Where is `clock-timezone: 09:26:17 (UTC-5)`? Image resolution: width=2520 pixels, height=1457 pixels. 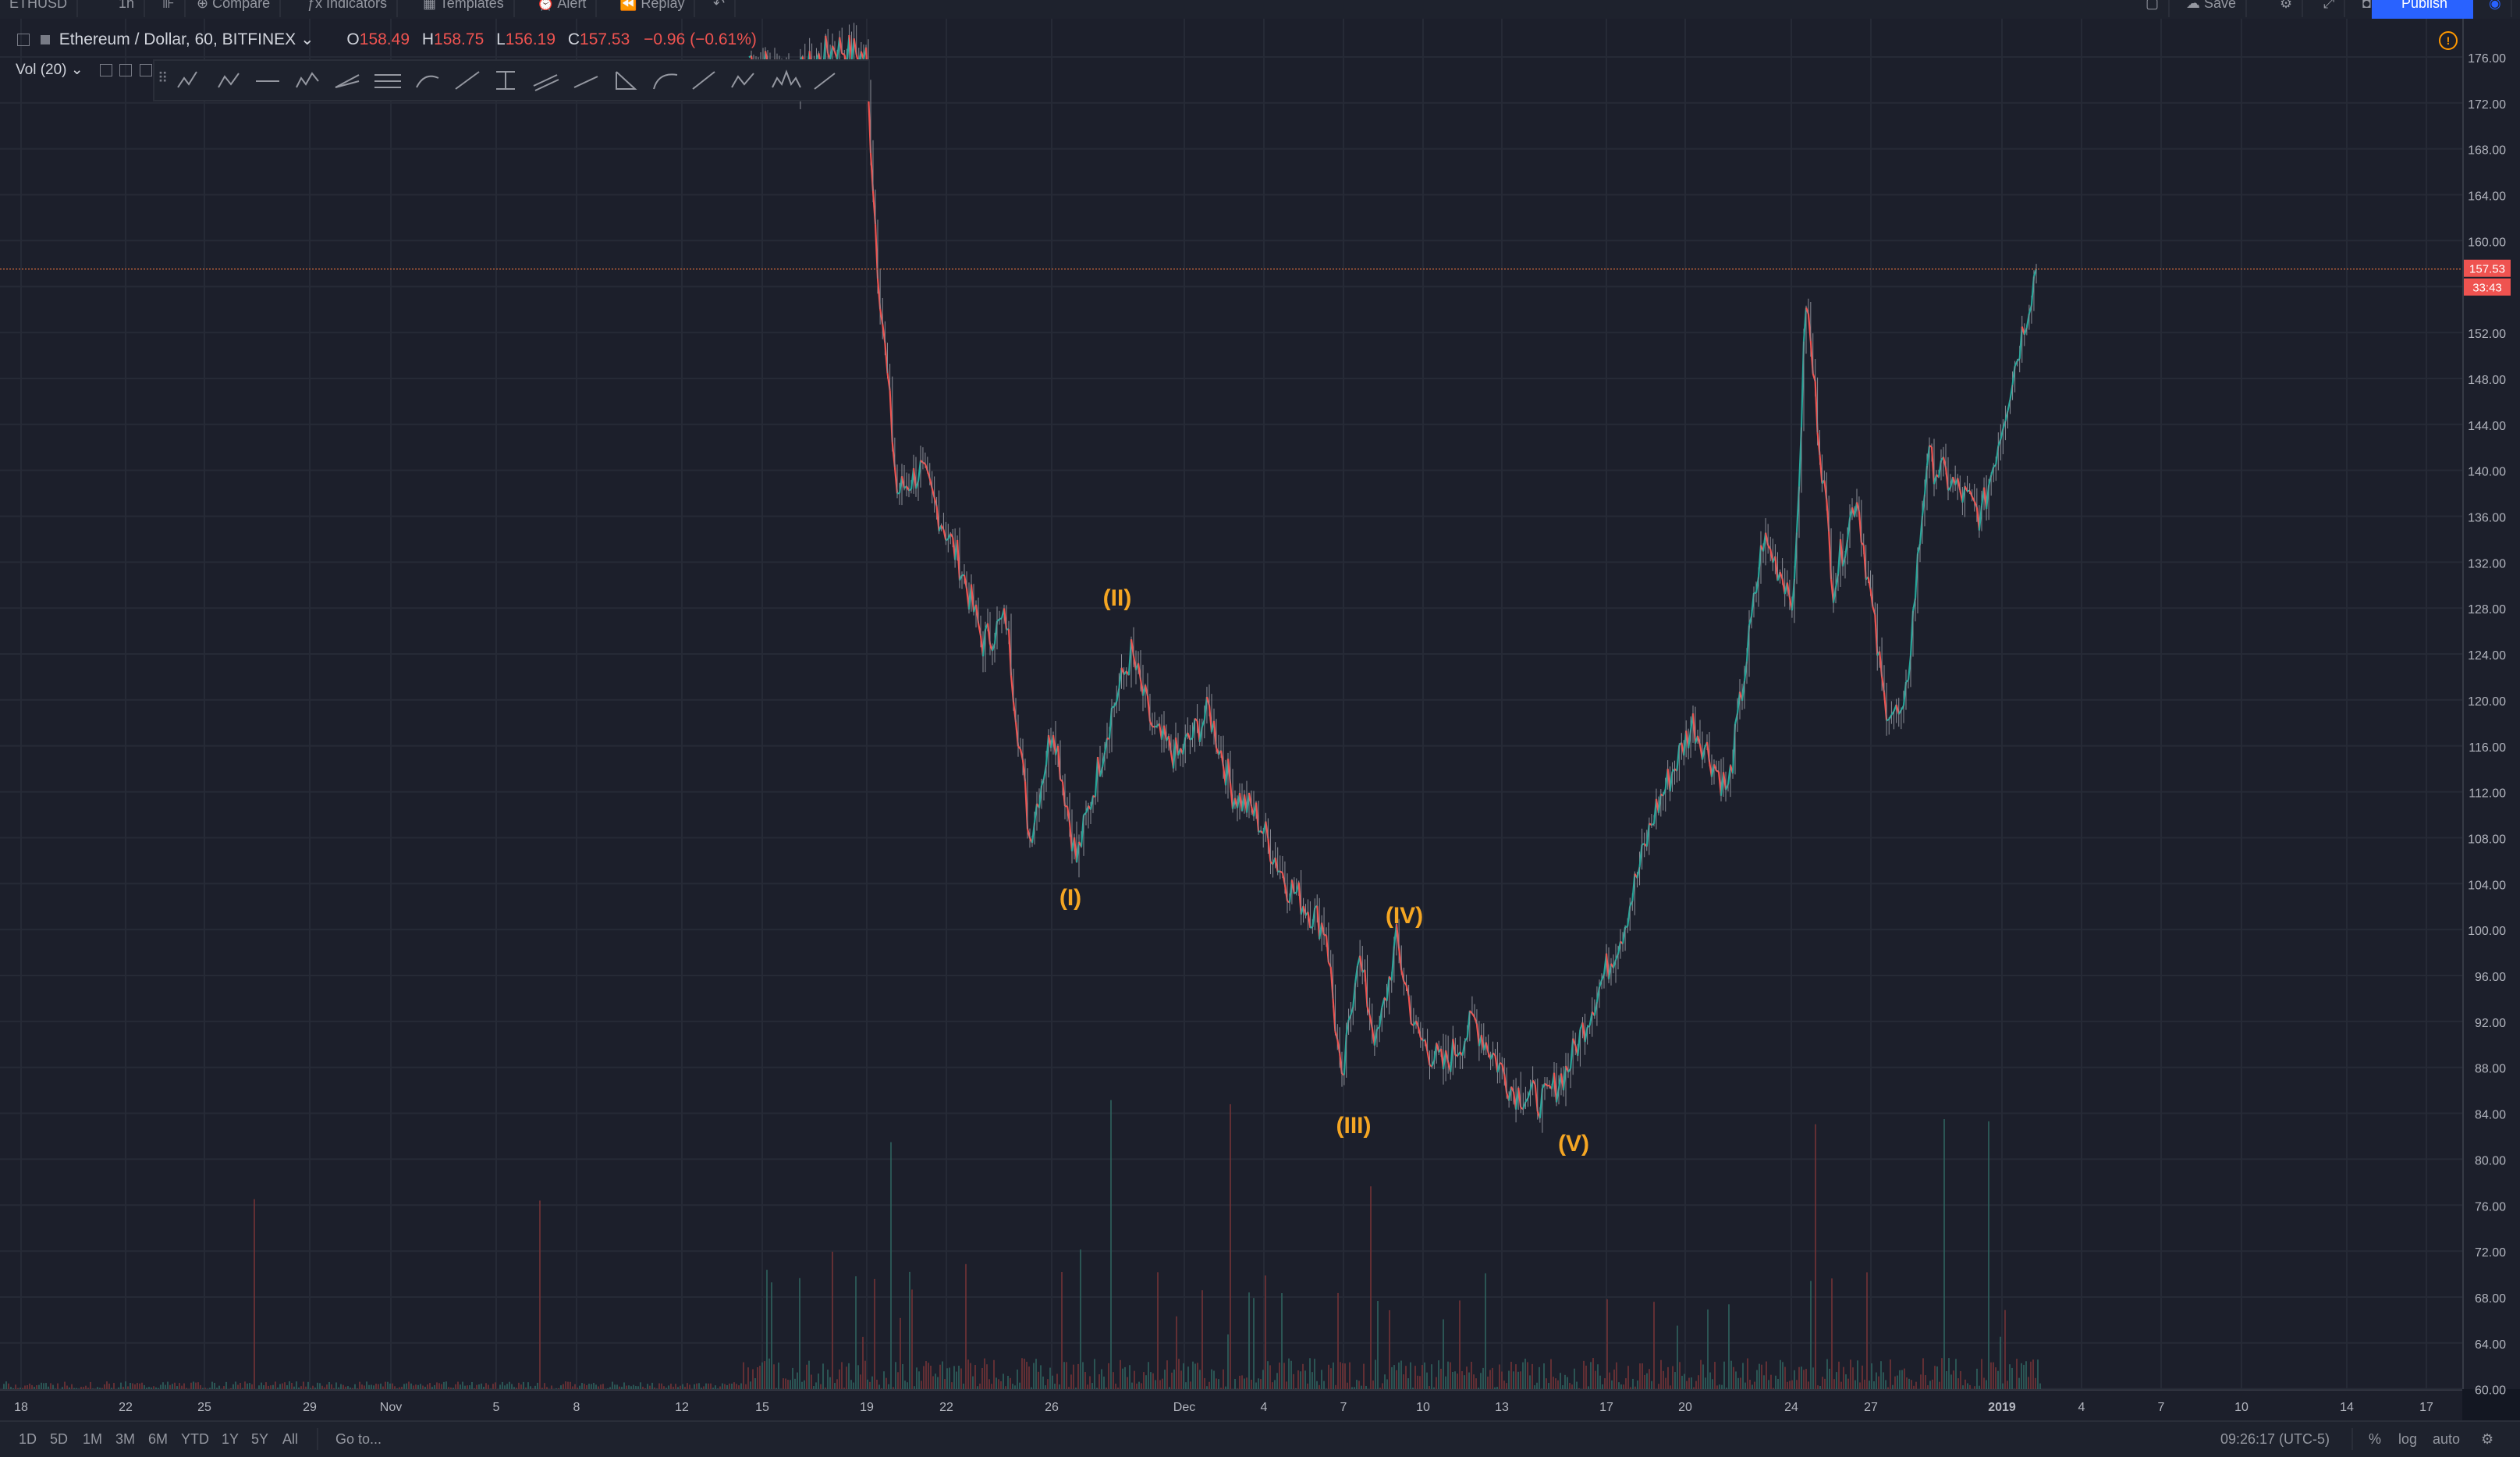
clock-timezone: 09:26:17 (UTC-5) is located at coordinates (2275, 1439).